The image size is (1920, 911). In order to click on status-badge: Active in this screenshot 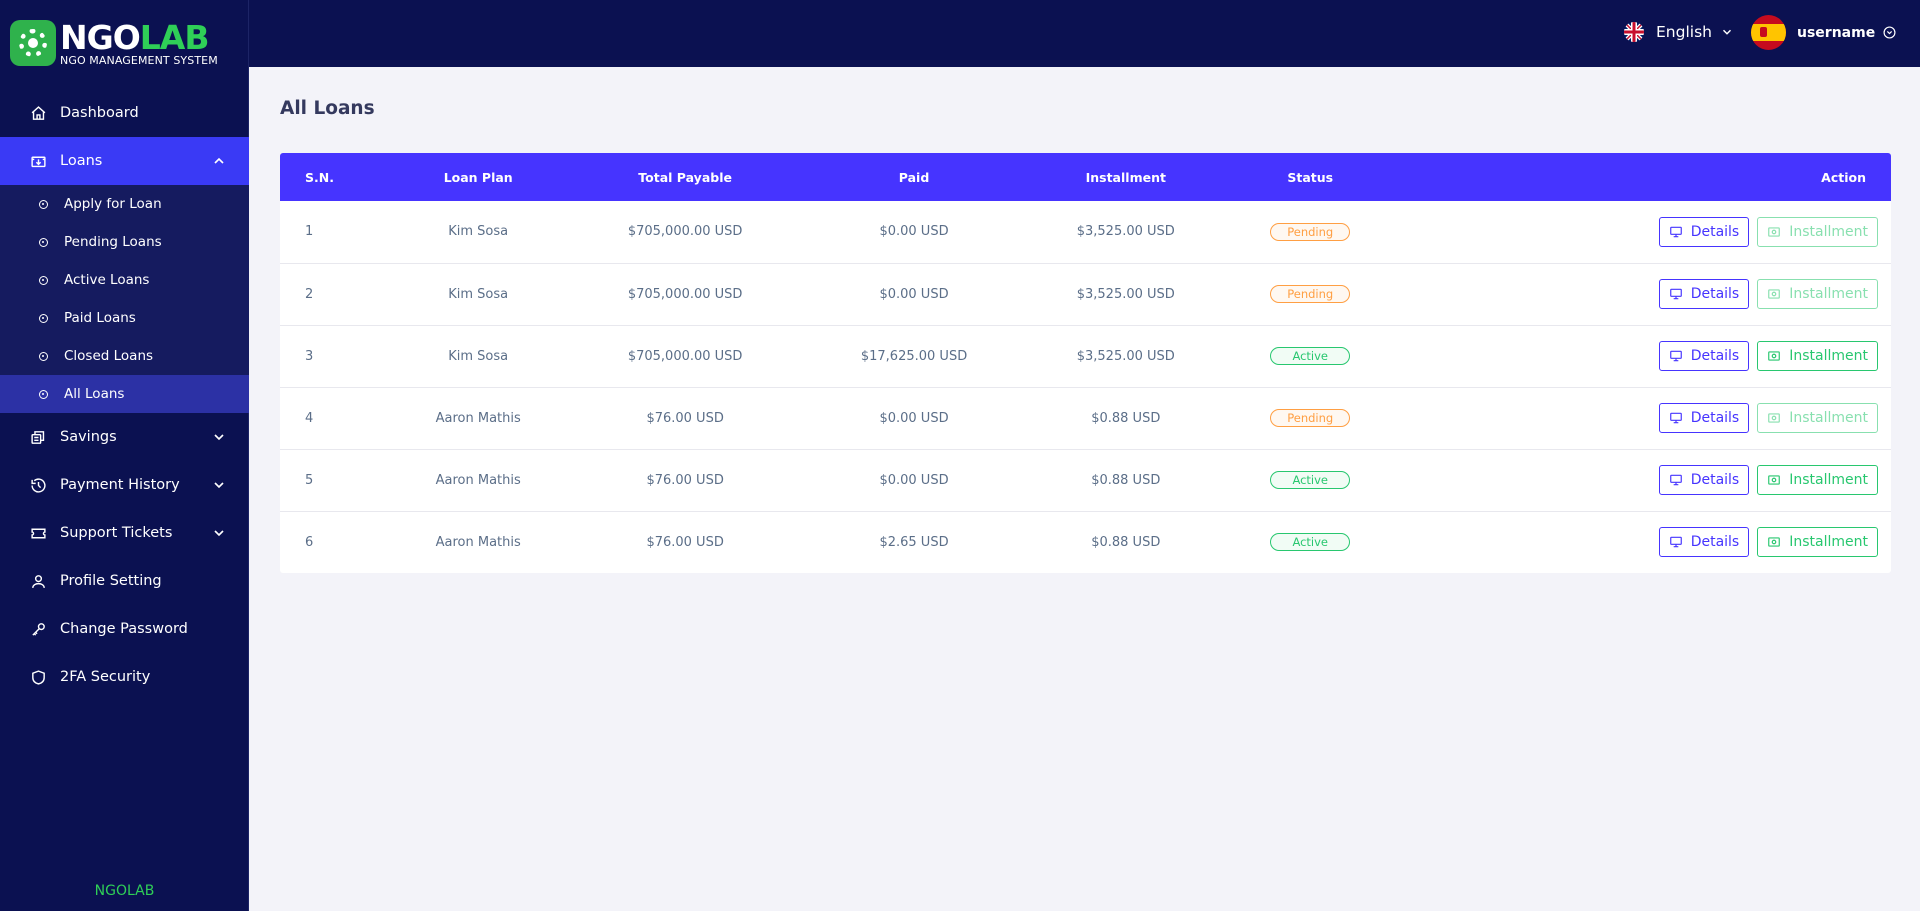, I will do `click(1310, 356)`.